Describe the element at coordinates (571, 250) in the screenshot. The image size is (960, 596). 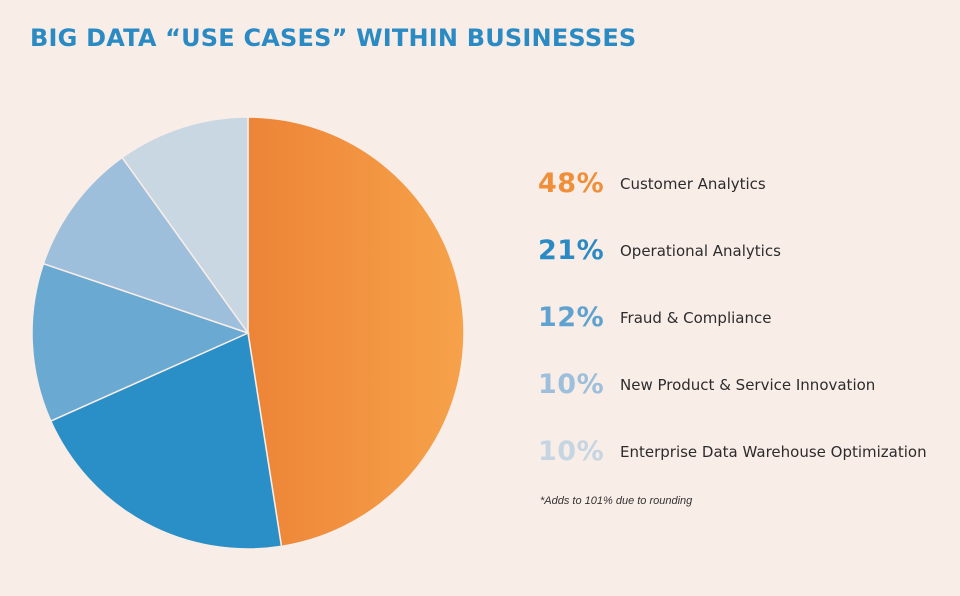
I see `legend-value: 21%` at that location.